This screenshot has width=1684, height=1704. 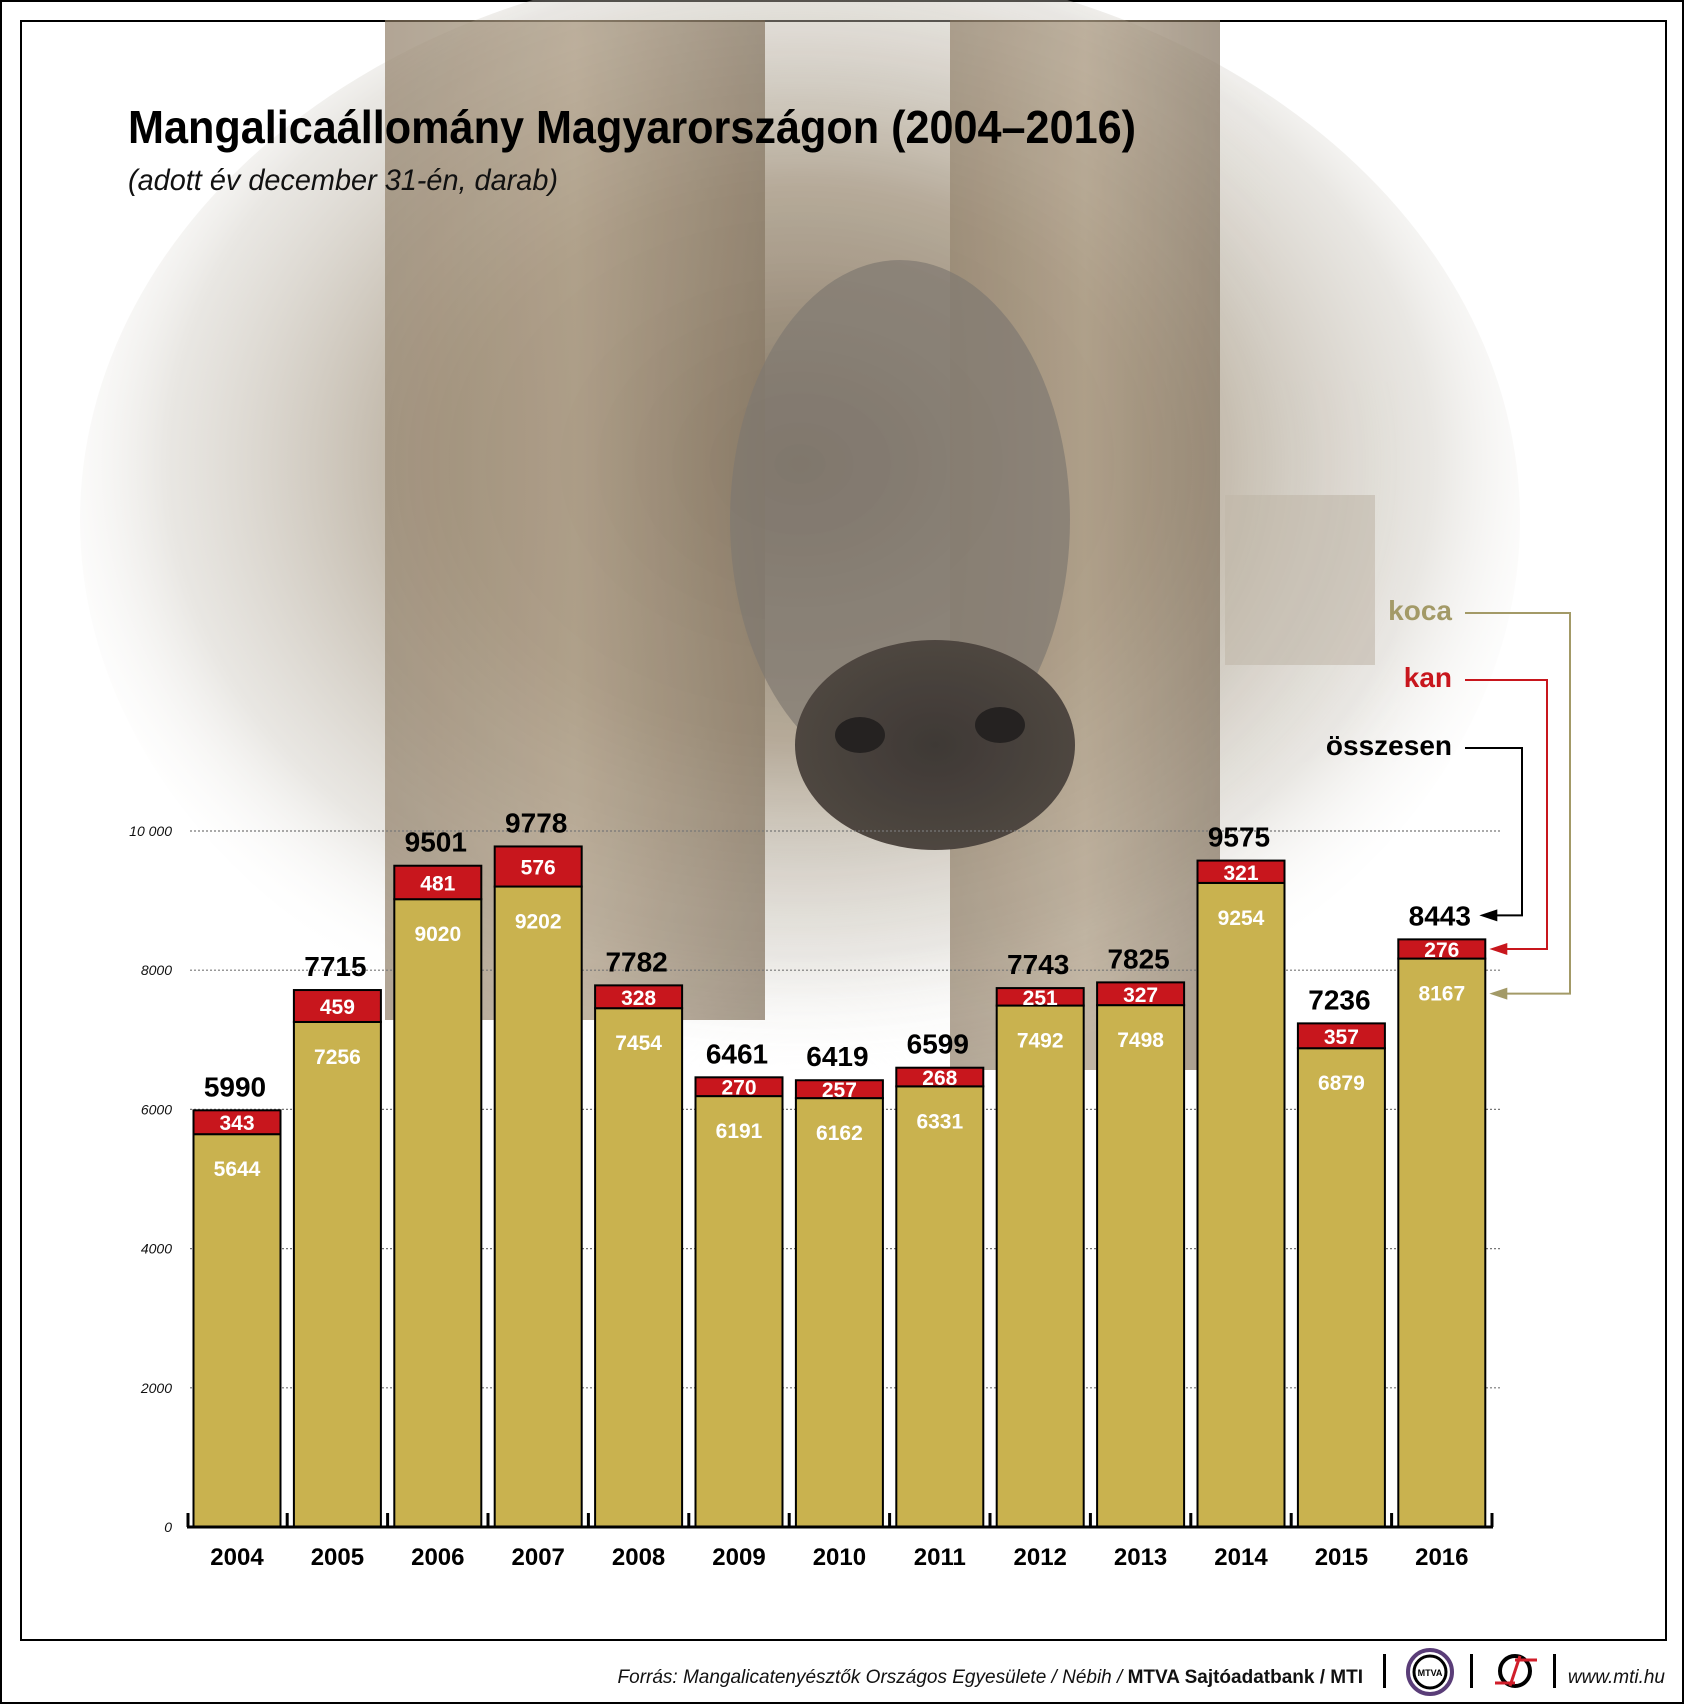 I want to click on x-tick-label: 2010, so click(x=839, y=1557).